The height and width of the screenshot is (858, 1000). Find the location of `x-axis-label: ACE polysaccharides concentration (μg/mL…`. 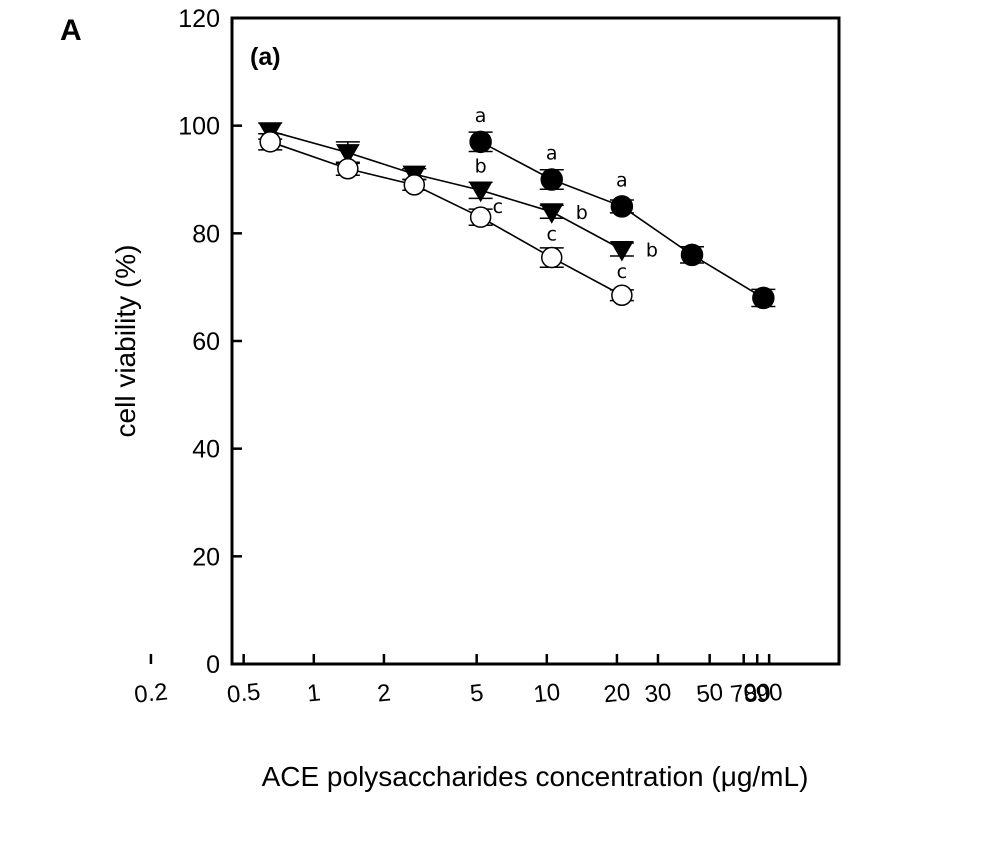

x-axis-label: ACE polysaccharides concentration (μg/mL… is located at coordinates (535, 776).